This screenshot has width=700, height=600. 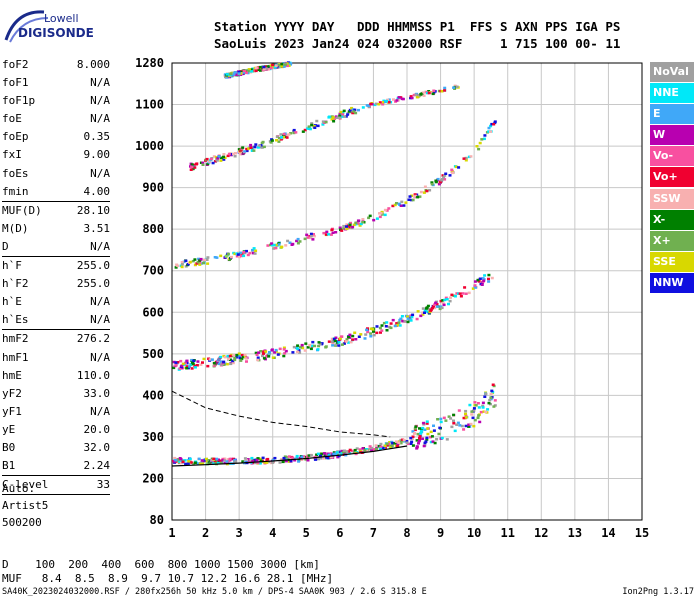 What do you see at coordinates (272, 533) in the screenshot?
I see `x-tick-label: 4` at bounding box center [272, 533].